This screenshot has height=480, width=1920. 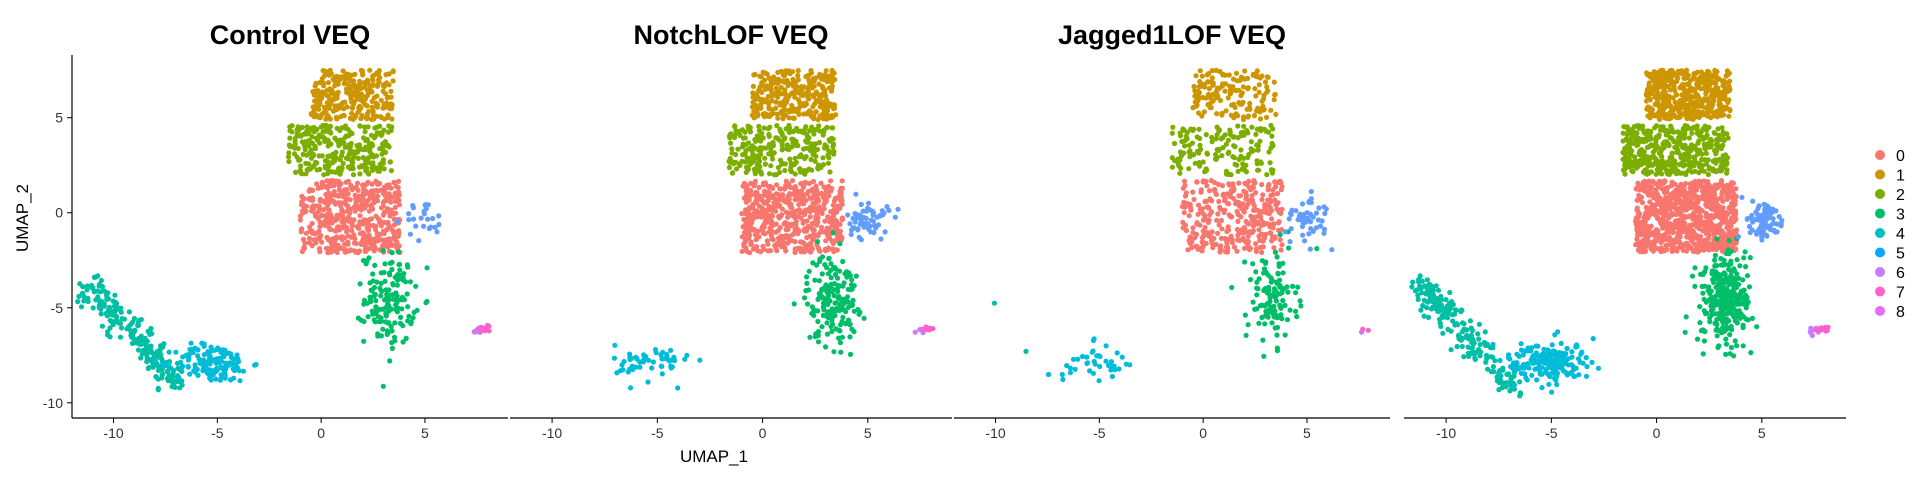 I want to click on x-tick-label: 0, so click(x=1203, y=433).